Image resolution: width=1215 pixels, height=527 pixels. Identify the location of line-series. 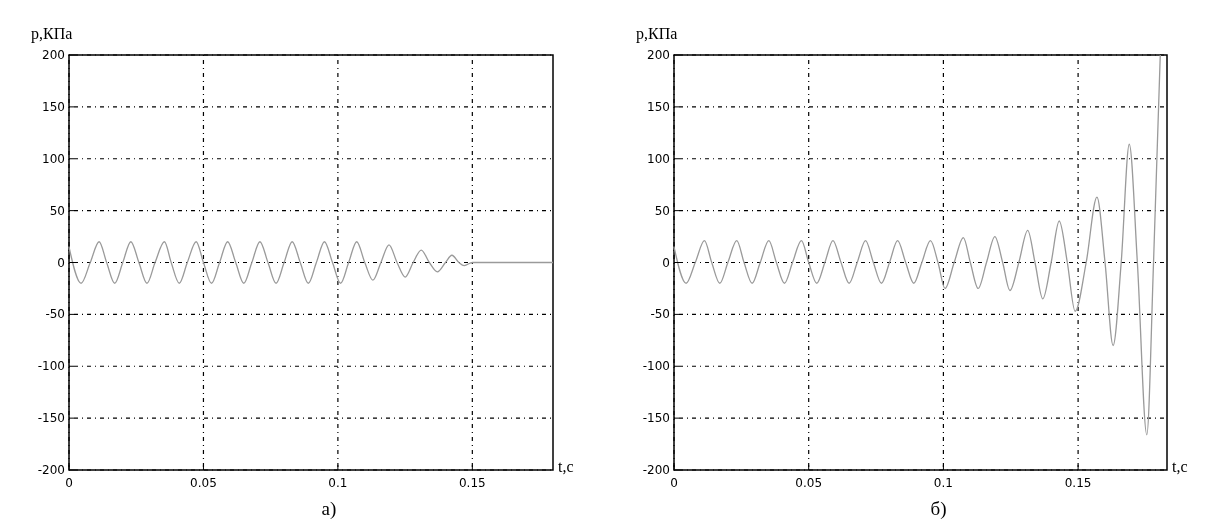
(311, 262).